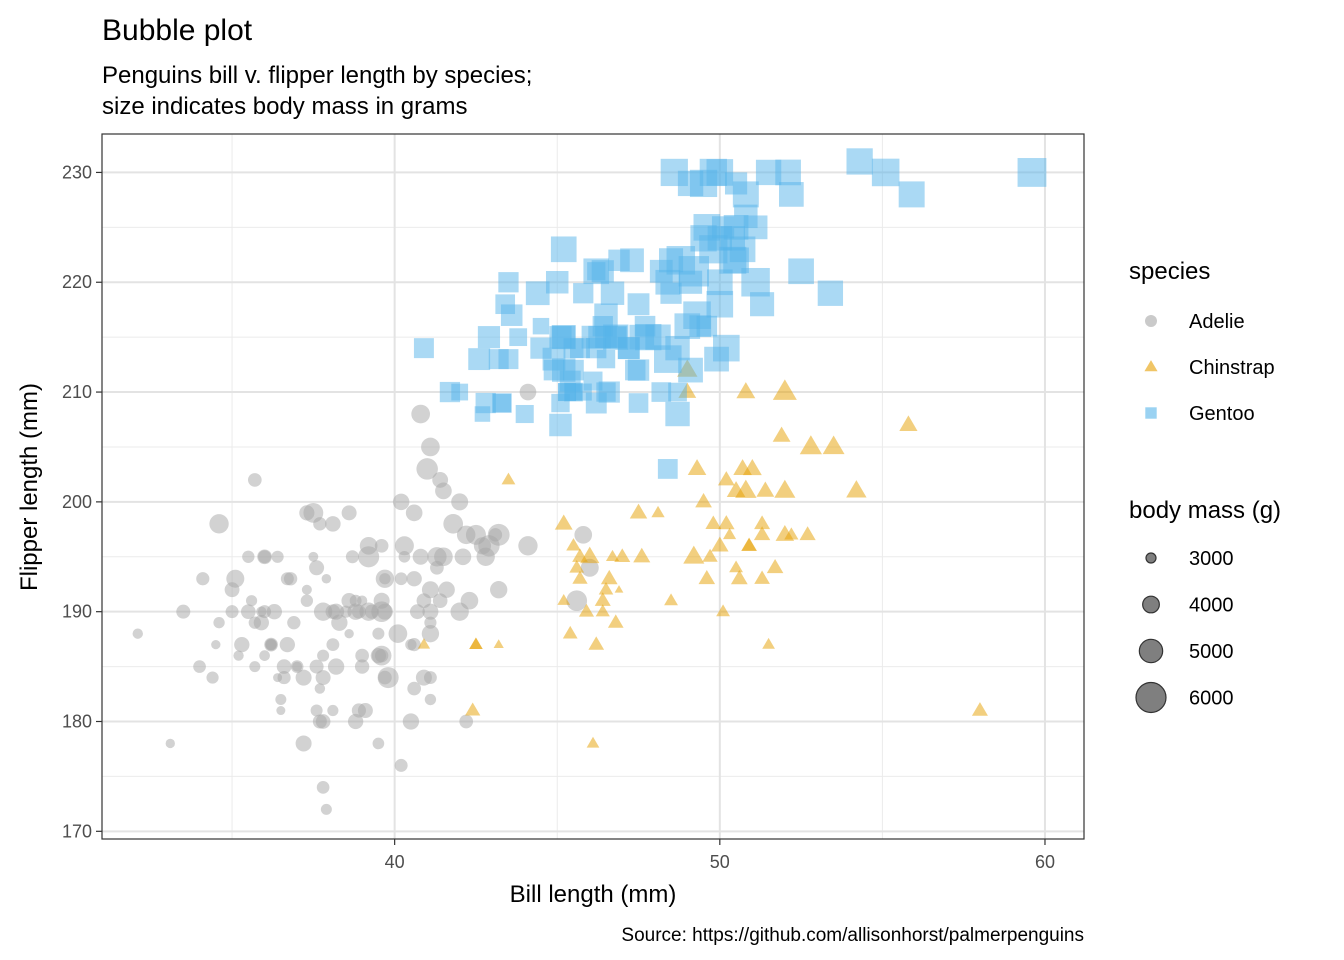 This screenshot has width=1344, height=960. I want to click on legend-label-gentoo: Gentoo, so click(1222, 414).